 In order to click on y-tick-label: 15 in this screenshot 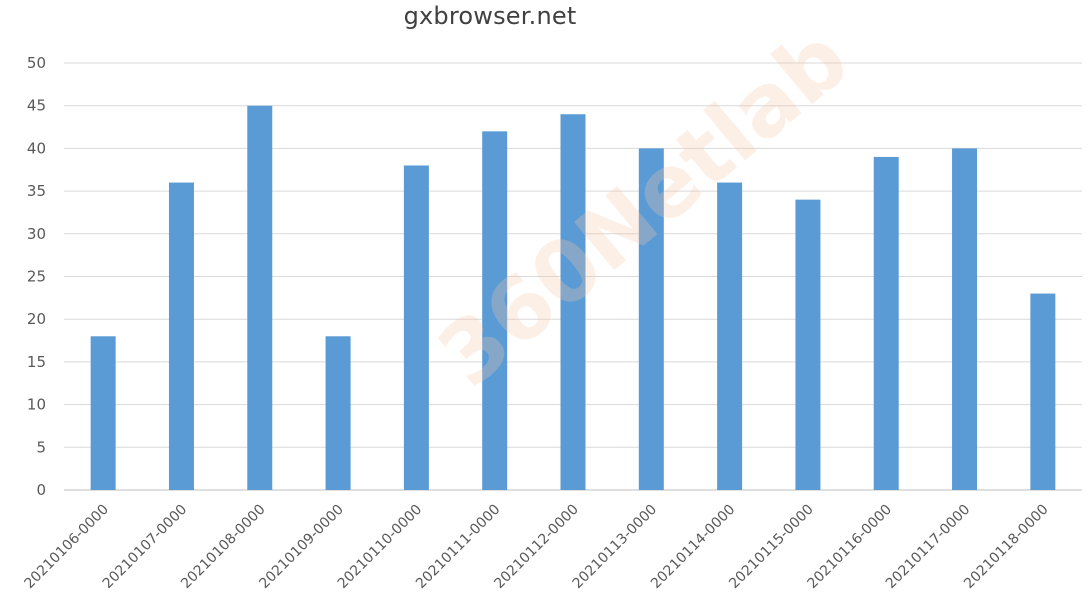, I will do `click(36, 362)`.